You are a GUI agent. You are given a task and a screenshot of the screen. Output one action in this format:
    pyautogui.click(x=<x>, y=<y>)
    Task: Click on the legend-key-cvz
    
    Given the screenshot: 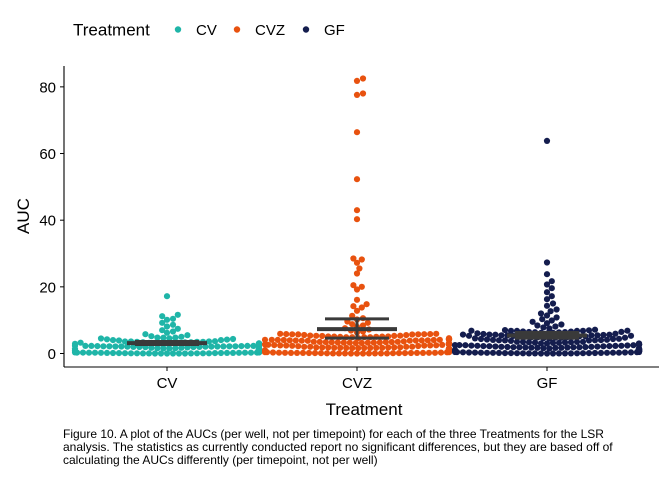 What is the action you would take?
    pyautogui.click(x=237, y=29)
    